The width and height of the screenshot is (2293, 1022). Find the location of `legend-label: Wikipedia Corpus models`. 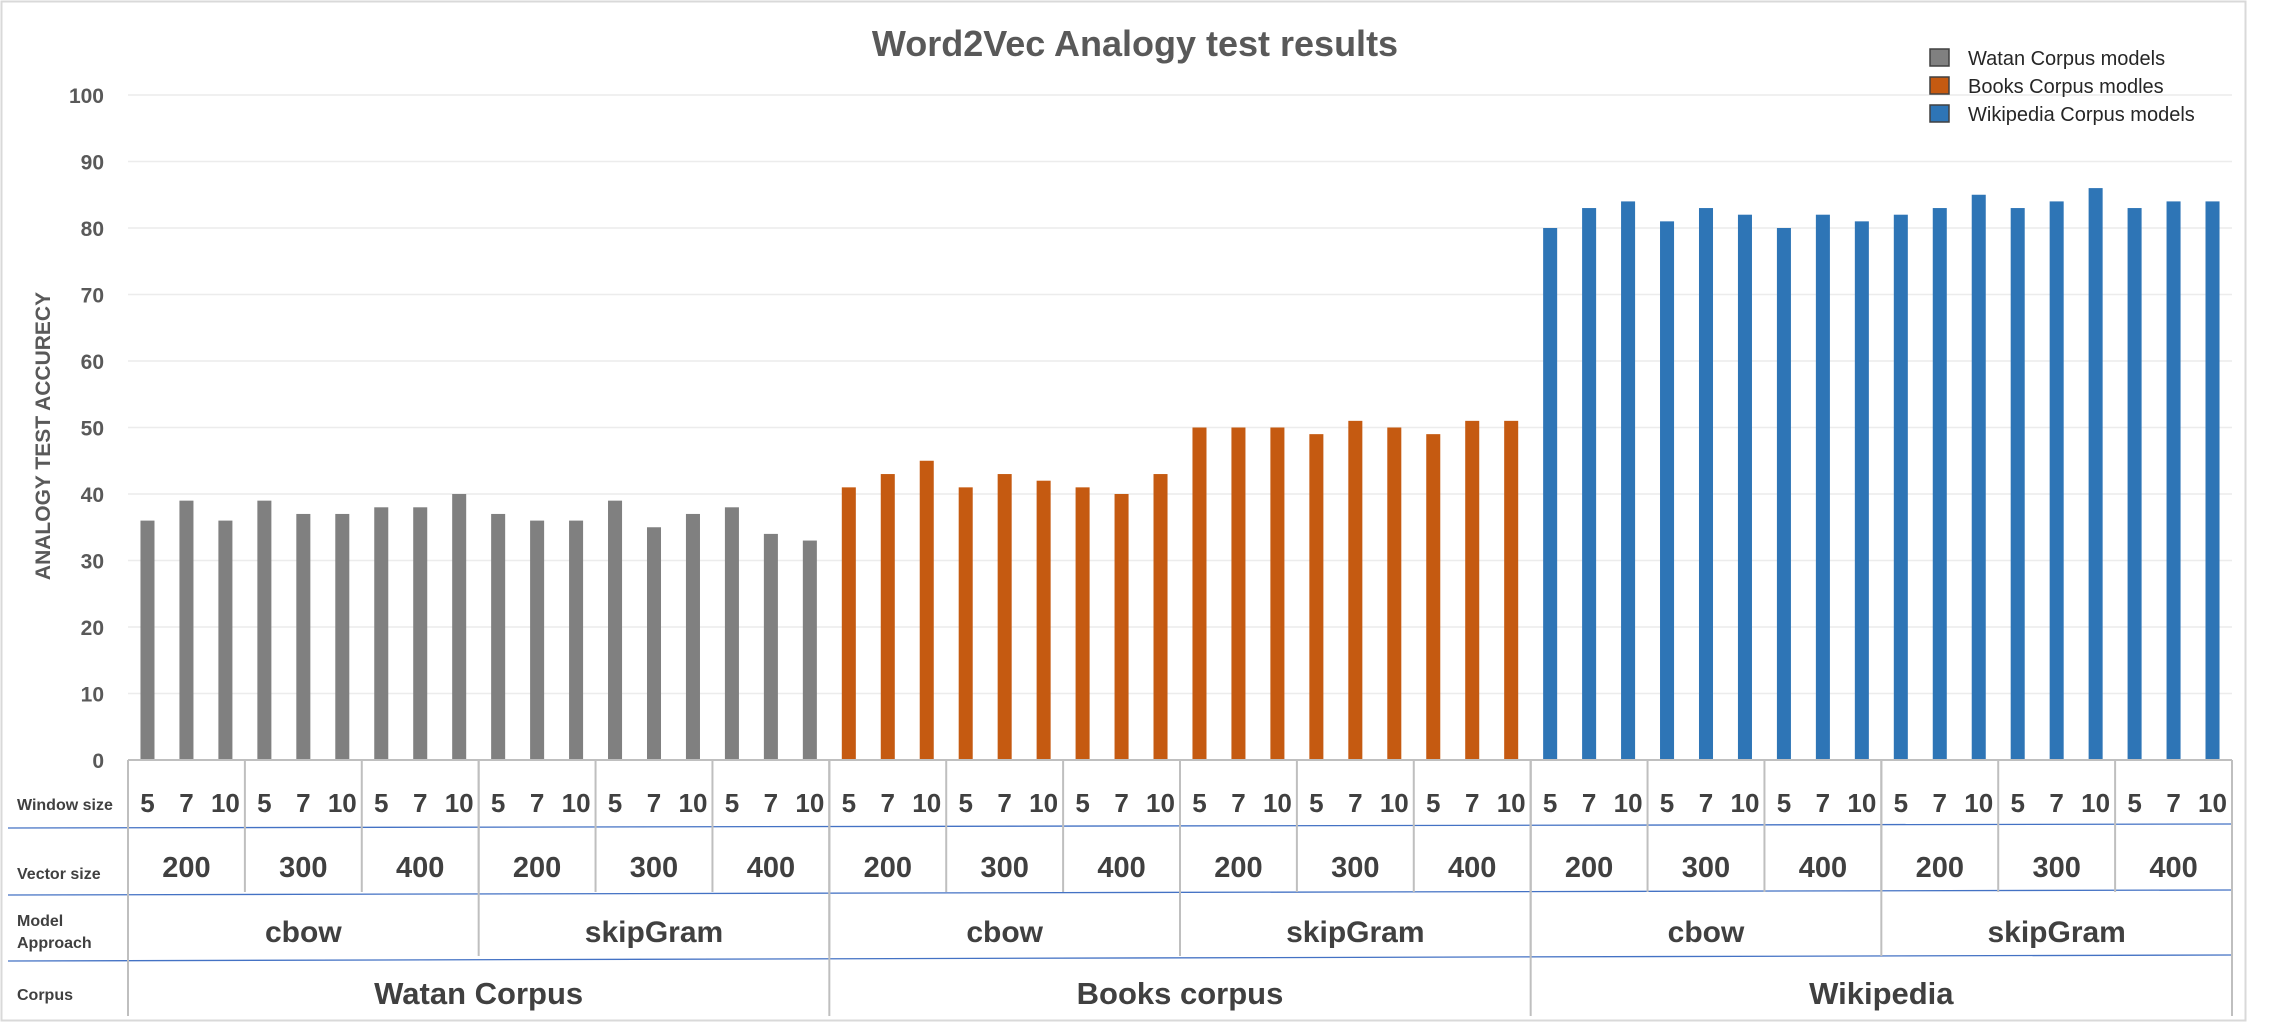

legend-label: Wikipedia Corpus models is located at coordinates (2081, 115).